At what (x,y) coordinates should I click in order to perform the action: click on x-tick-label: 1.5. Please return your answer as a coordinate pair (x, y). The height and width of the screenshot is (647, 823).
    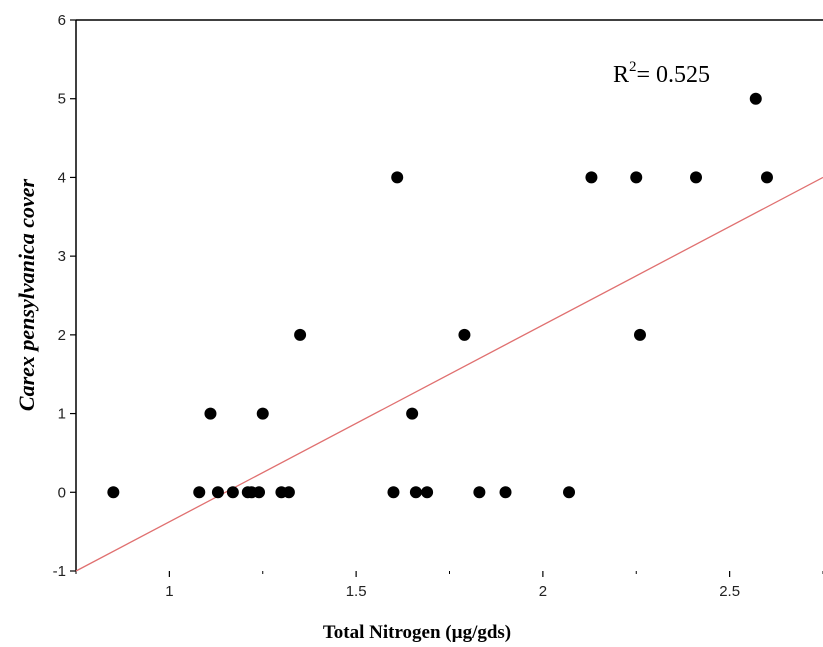
    Looking at the image, I should click on (356, 591).